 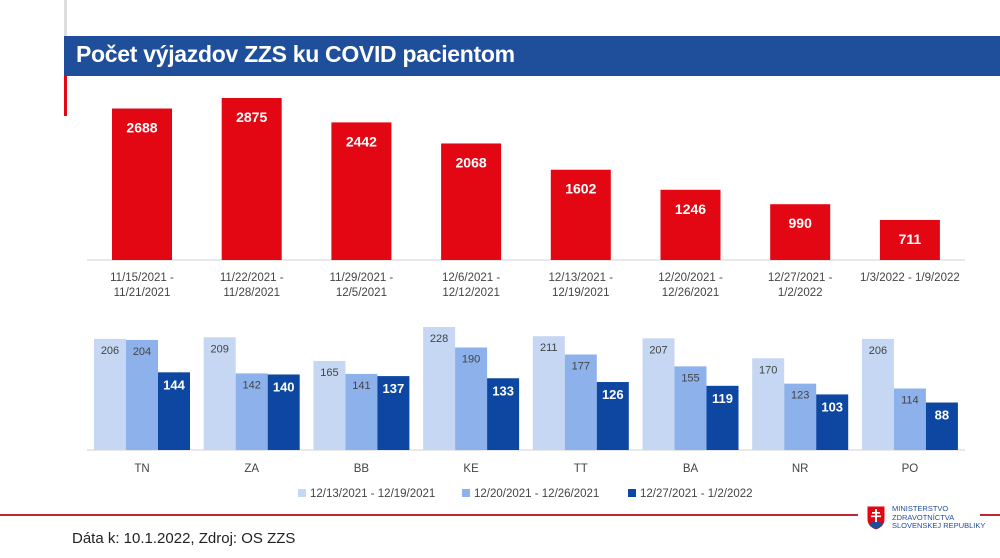 What do you see at coordinates (990, 515) in the screenshot?
I see `footer-divider-right` at bounding box center [990, 515].